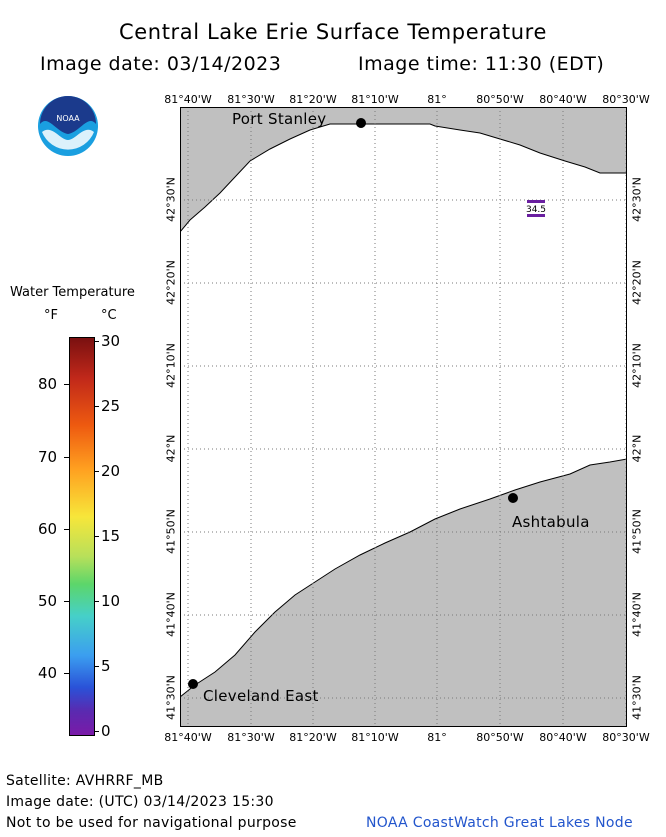 The height and width of the screenshot is (837, 666). What do you see at coordinates (500, 99) in the screenshot?
I see `lon-tick-top: 80°50'W` at bounding box center [500, 99].